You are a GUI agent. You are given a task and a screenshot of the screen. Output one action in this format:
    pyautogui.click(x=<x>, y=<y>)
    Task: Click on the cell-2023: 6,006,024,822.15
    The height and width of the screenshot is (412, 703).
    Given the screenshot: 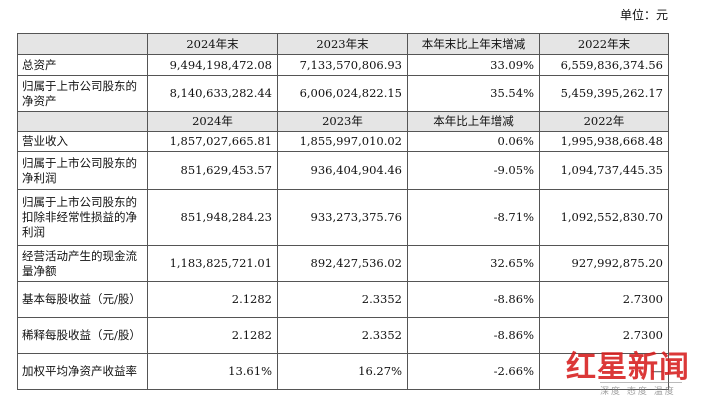 What is the action you would take?
    pyautogui.click(x=342, y=93)
    